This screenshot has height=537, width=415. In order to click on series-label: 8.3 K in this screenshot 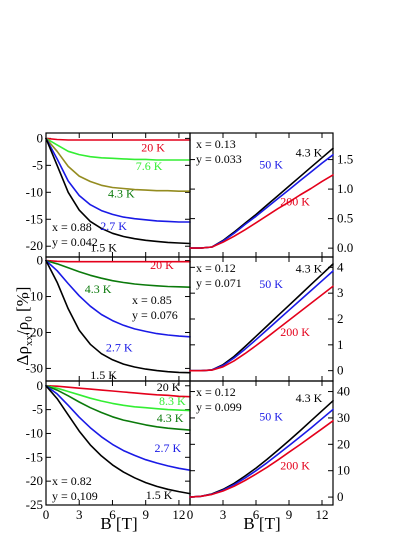, I will do `click(172, 401)`.